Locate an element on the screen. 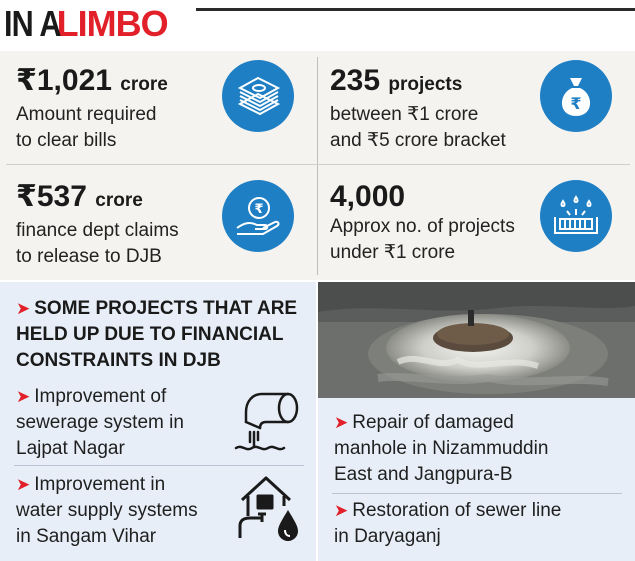 The height and width of the screenshot is (561, 635). page-title: IN ALIMBO is located at coordinates (86, 24).